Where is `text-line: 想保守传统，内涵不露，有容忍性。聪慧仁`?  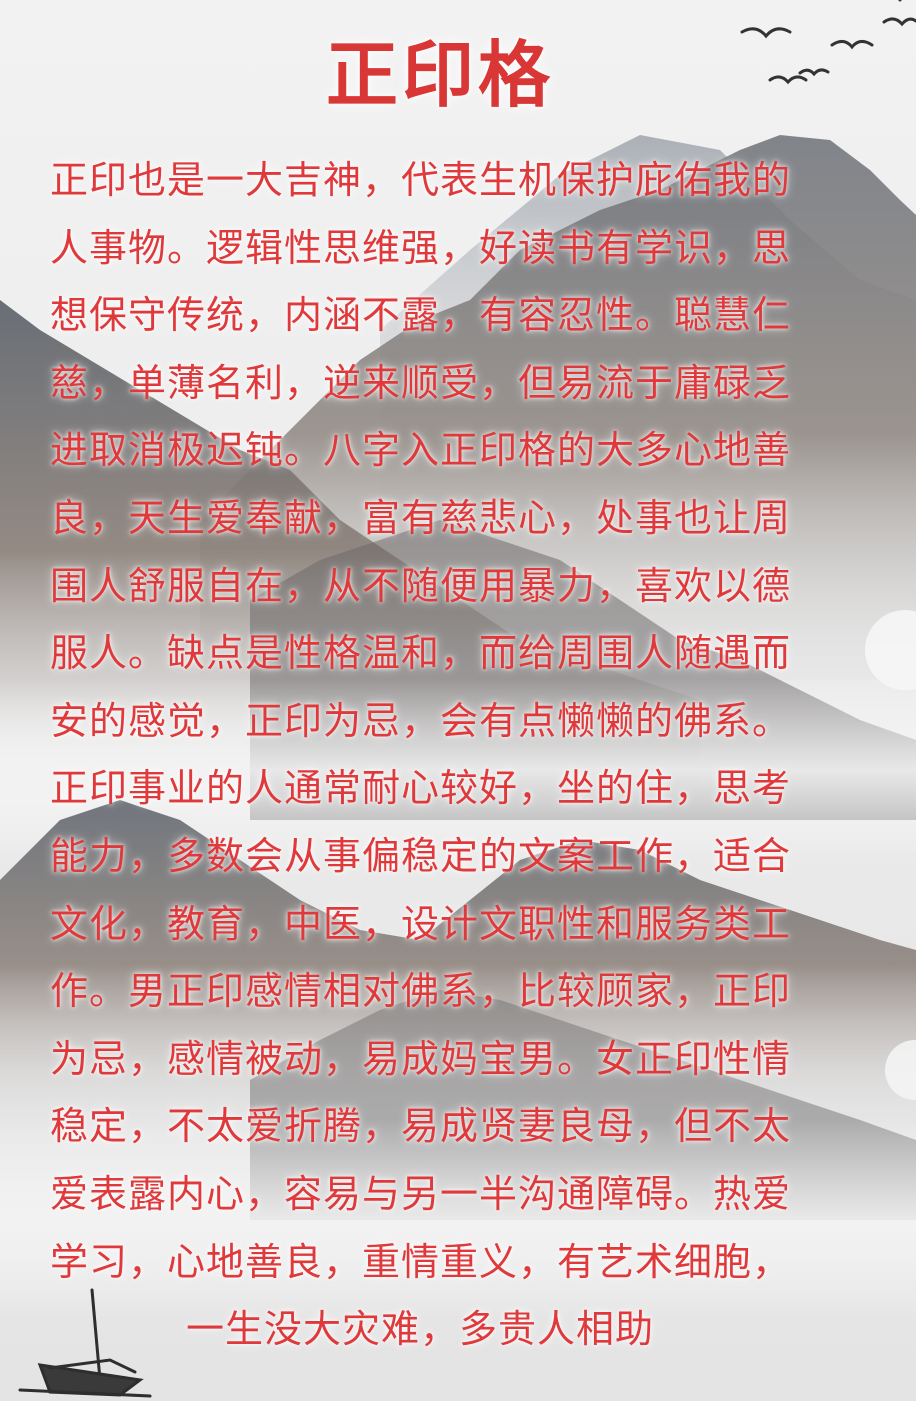 text-line: 想保守传统，内涵不露，有容忍性。聪慧仁 is located at coordinates (421, 315).